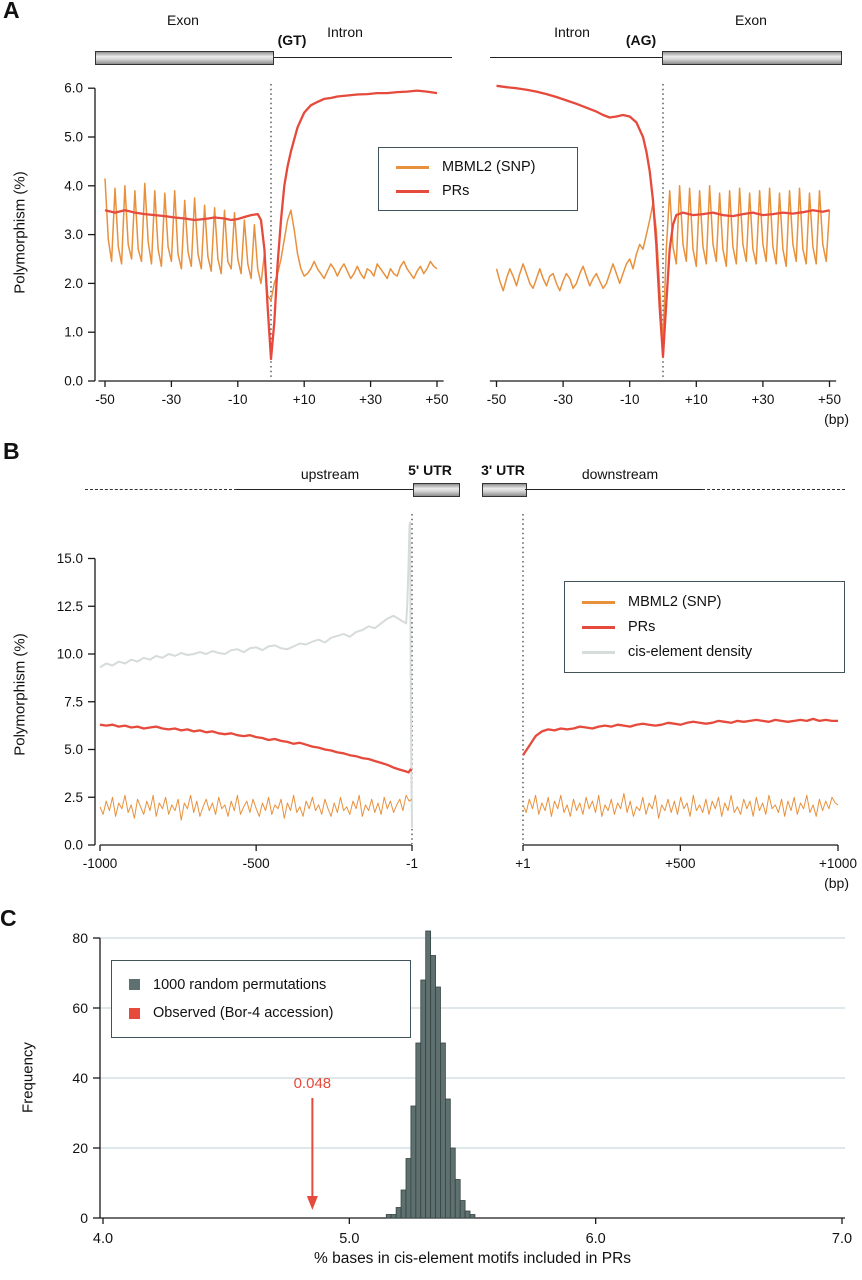 The height and width of the screenshot is (1280, 862). What do you see at coordinates (436, 490) in the screenshot?
I see `utr5-bar` at bounding box center [436, 490].